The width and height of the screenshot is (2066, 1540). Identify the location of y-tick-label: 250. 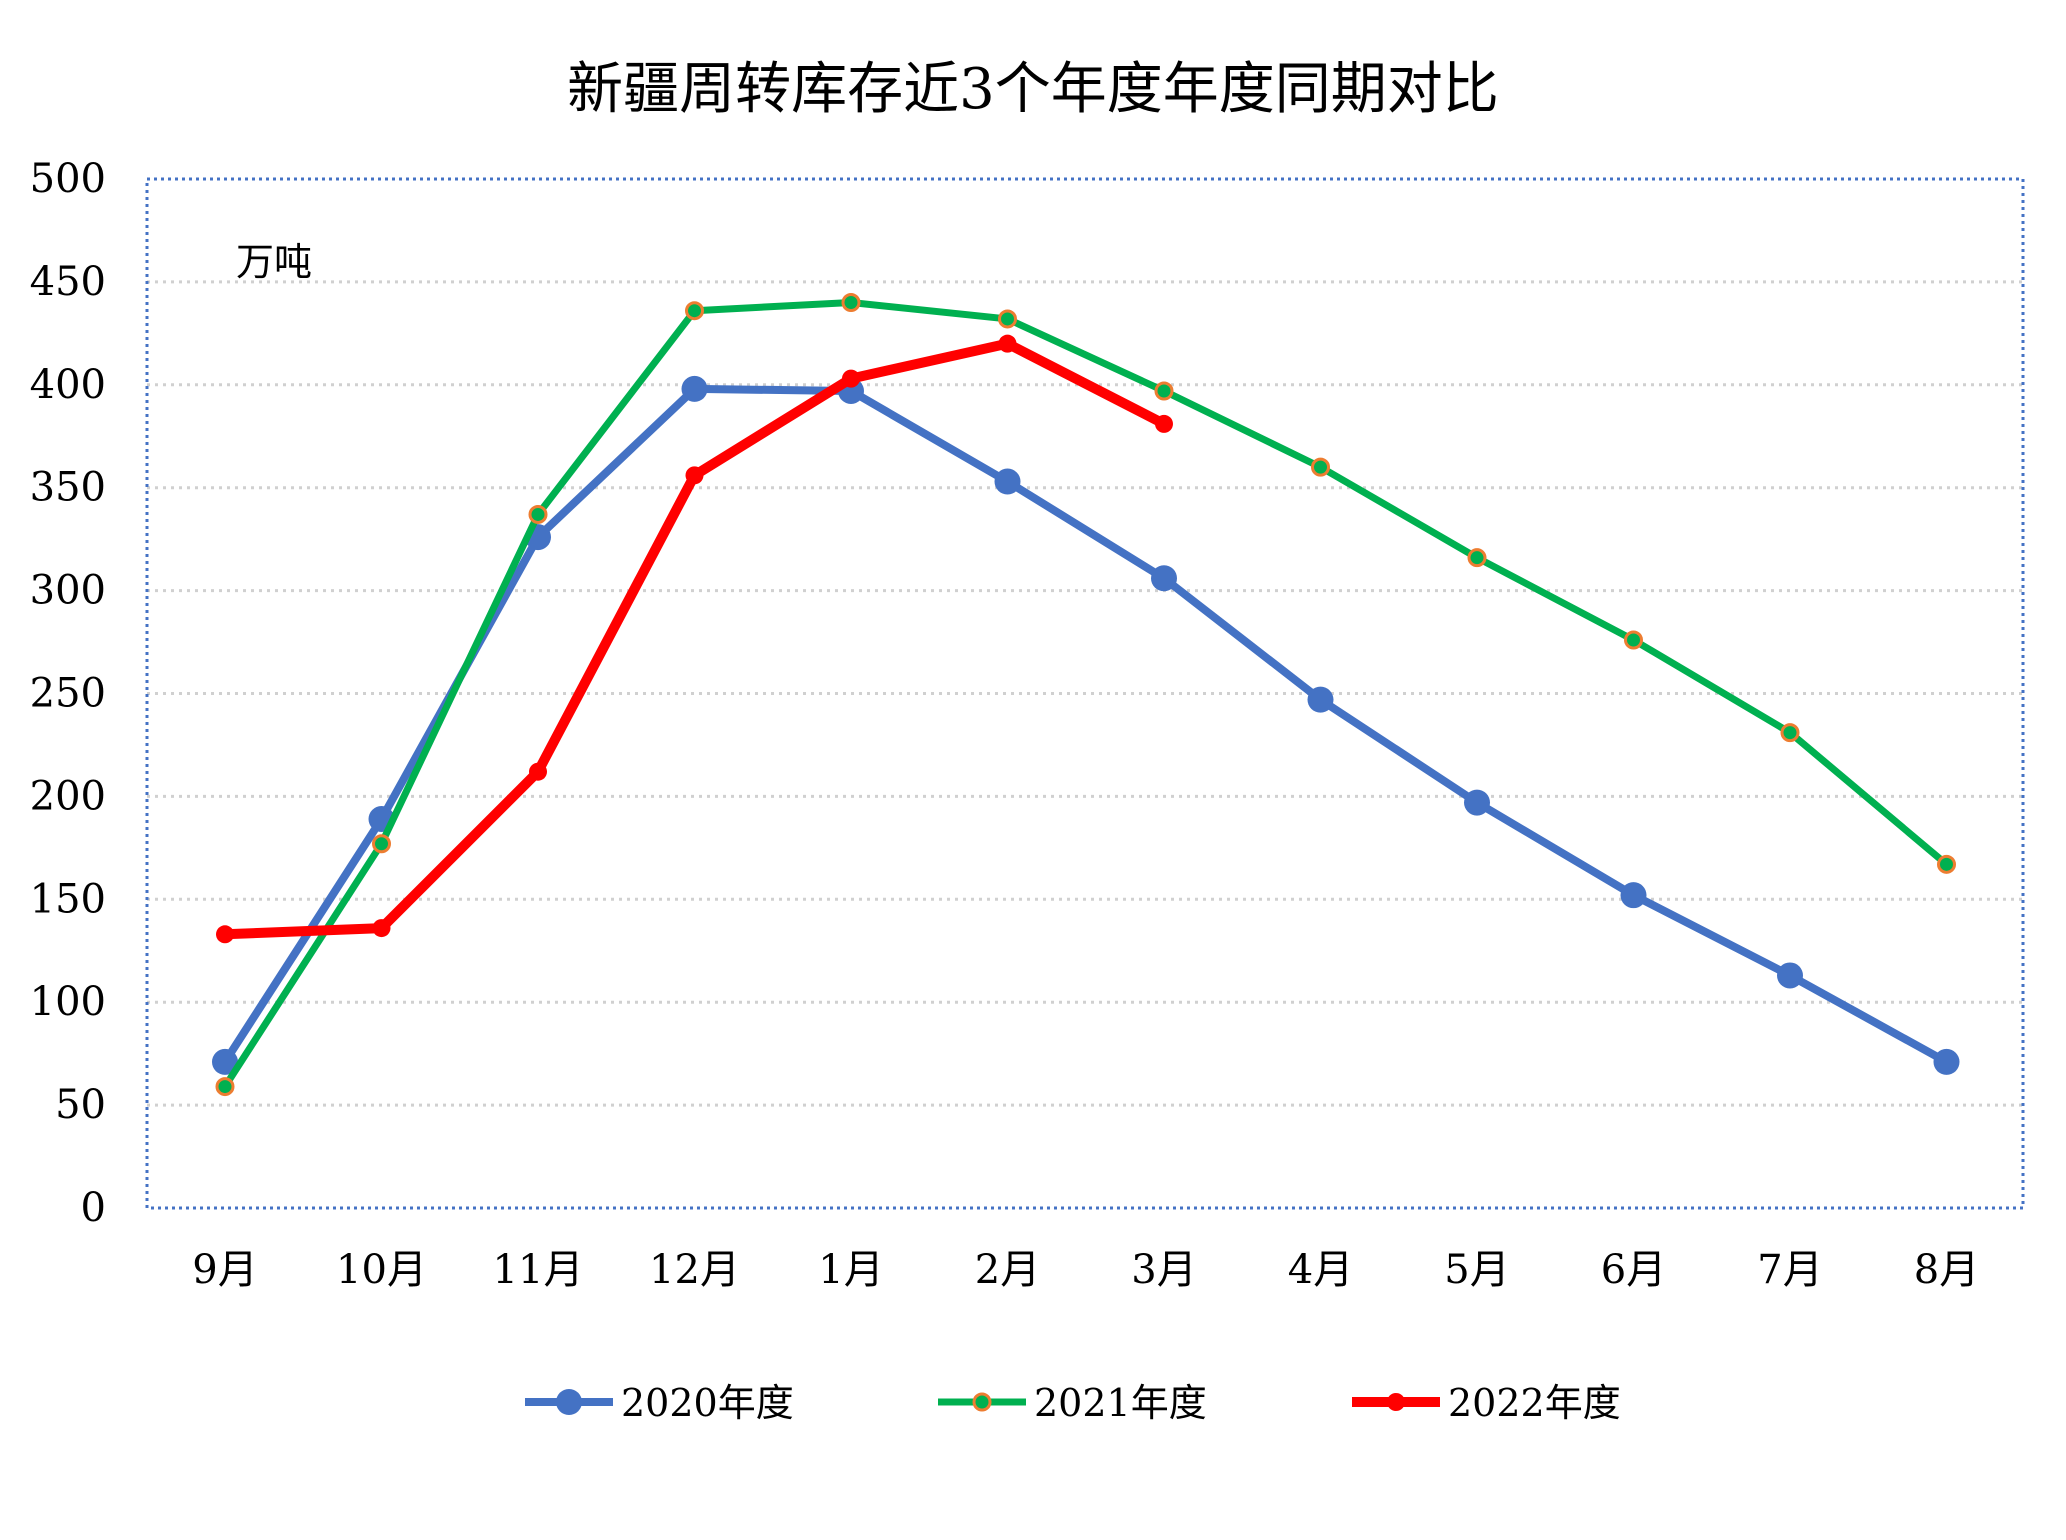
(68, 694).